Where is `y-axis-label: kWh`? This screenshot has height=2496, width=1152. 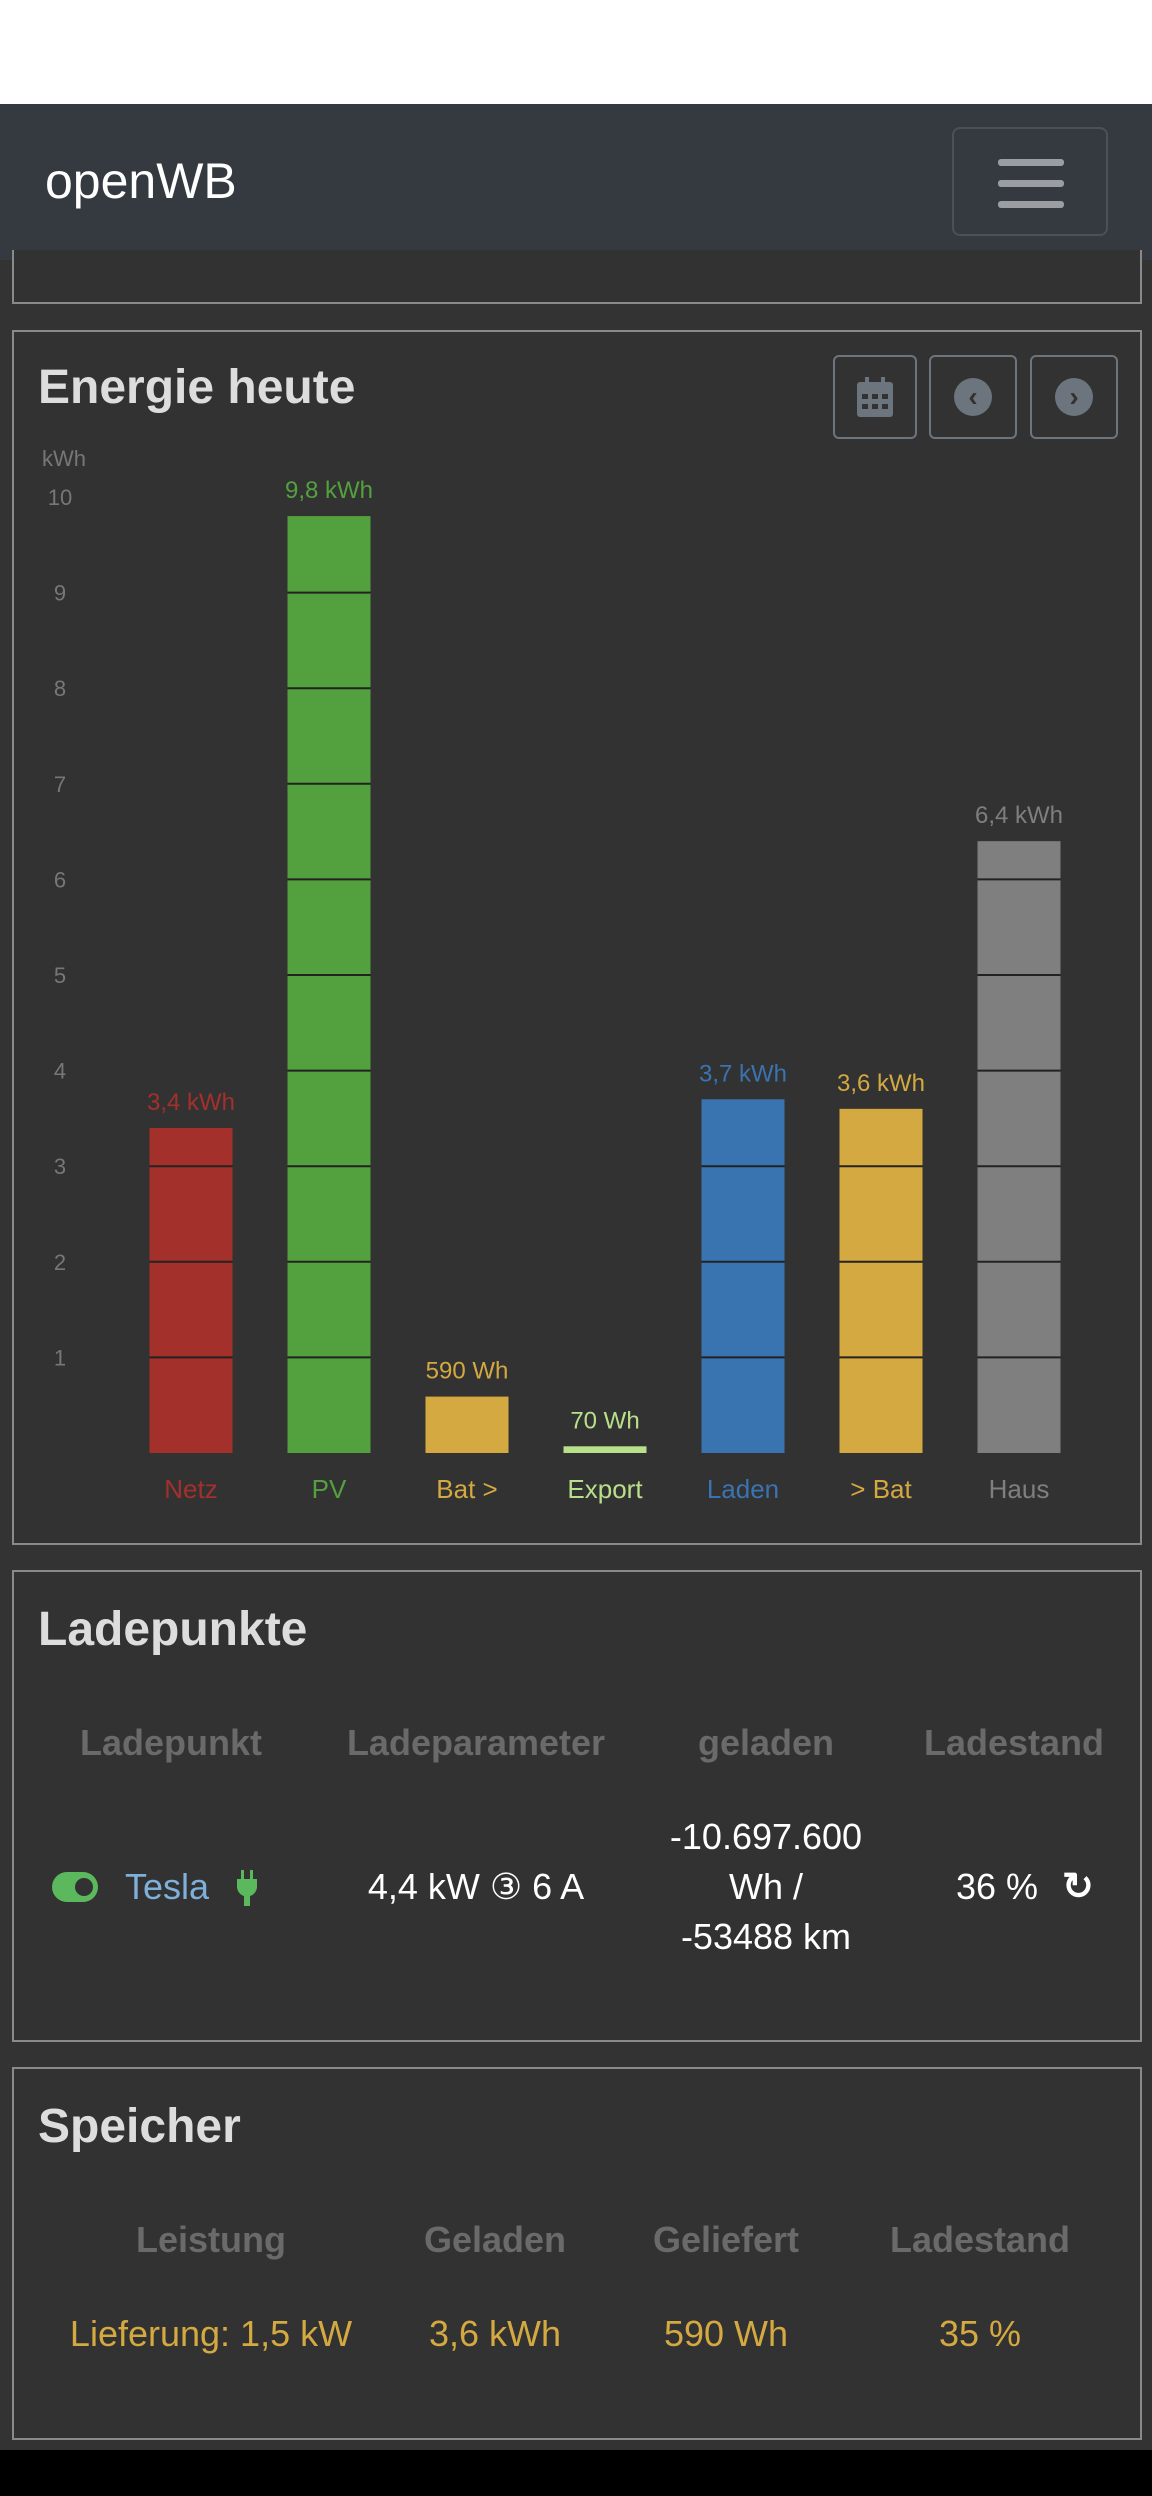
y-axis-label: kWh is located at coordinates (64, 458).